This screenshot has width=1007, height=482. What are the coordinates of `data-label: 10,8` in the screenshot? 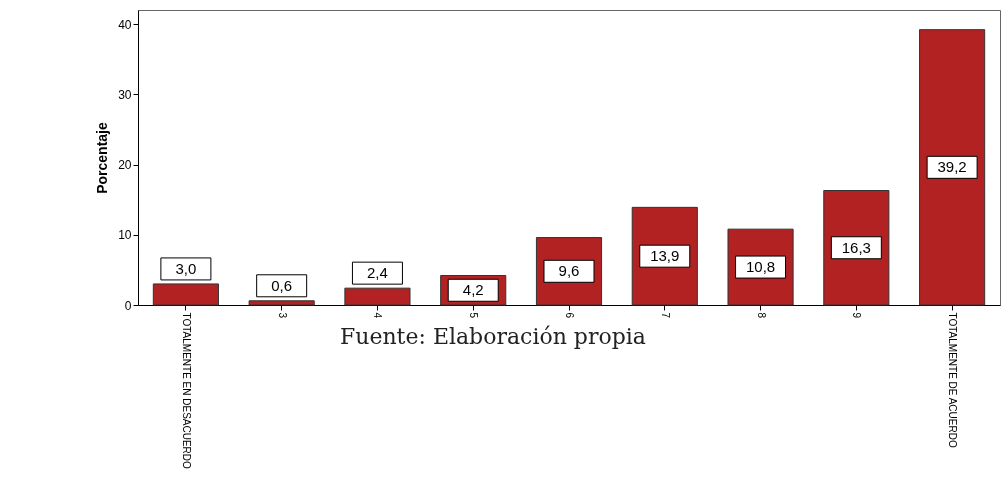 It's located at (760, 267).